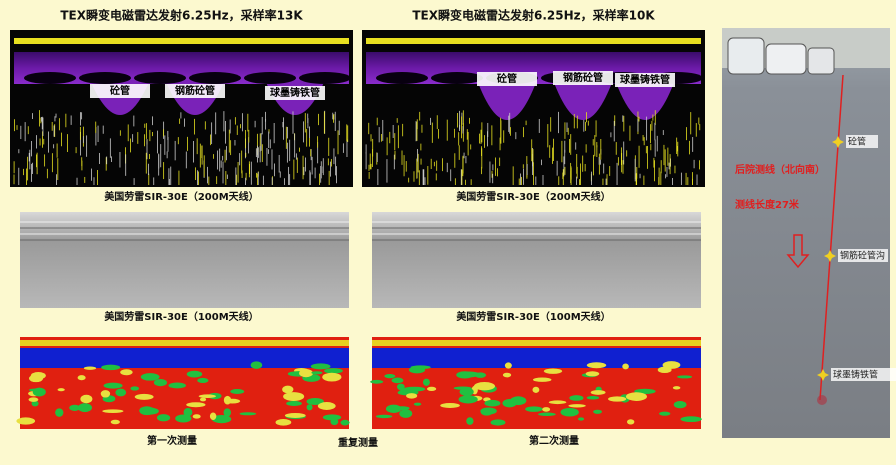 This screenshot has height=465, width=896. Describe the element at coordinates (855, 375) in the screenshot. I see `point-label: 球墨铸铁管` at that location.